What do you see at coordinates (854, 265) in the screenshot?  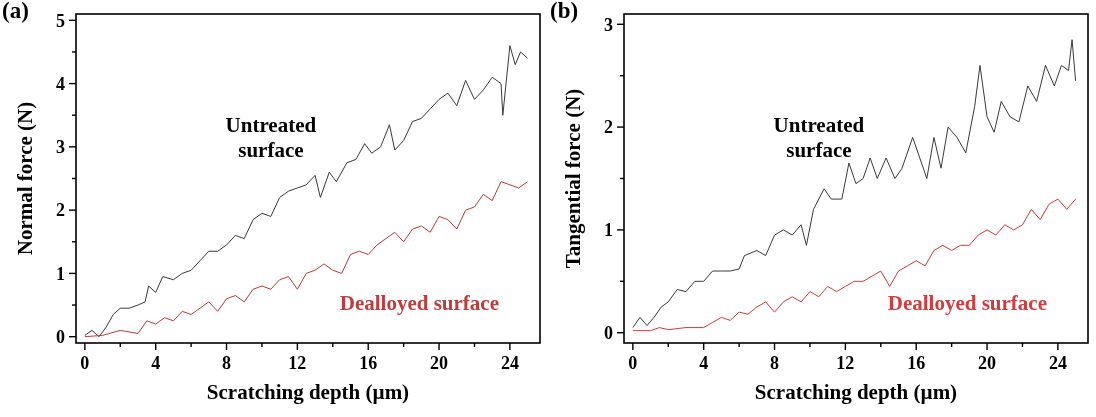 I see `line-series` at bounding box center [854, 265].